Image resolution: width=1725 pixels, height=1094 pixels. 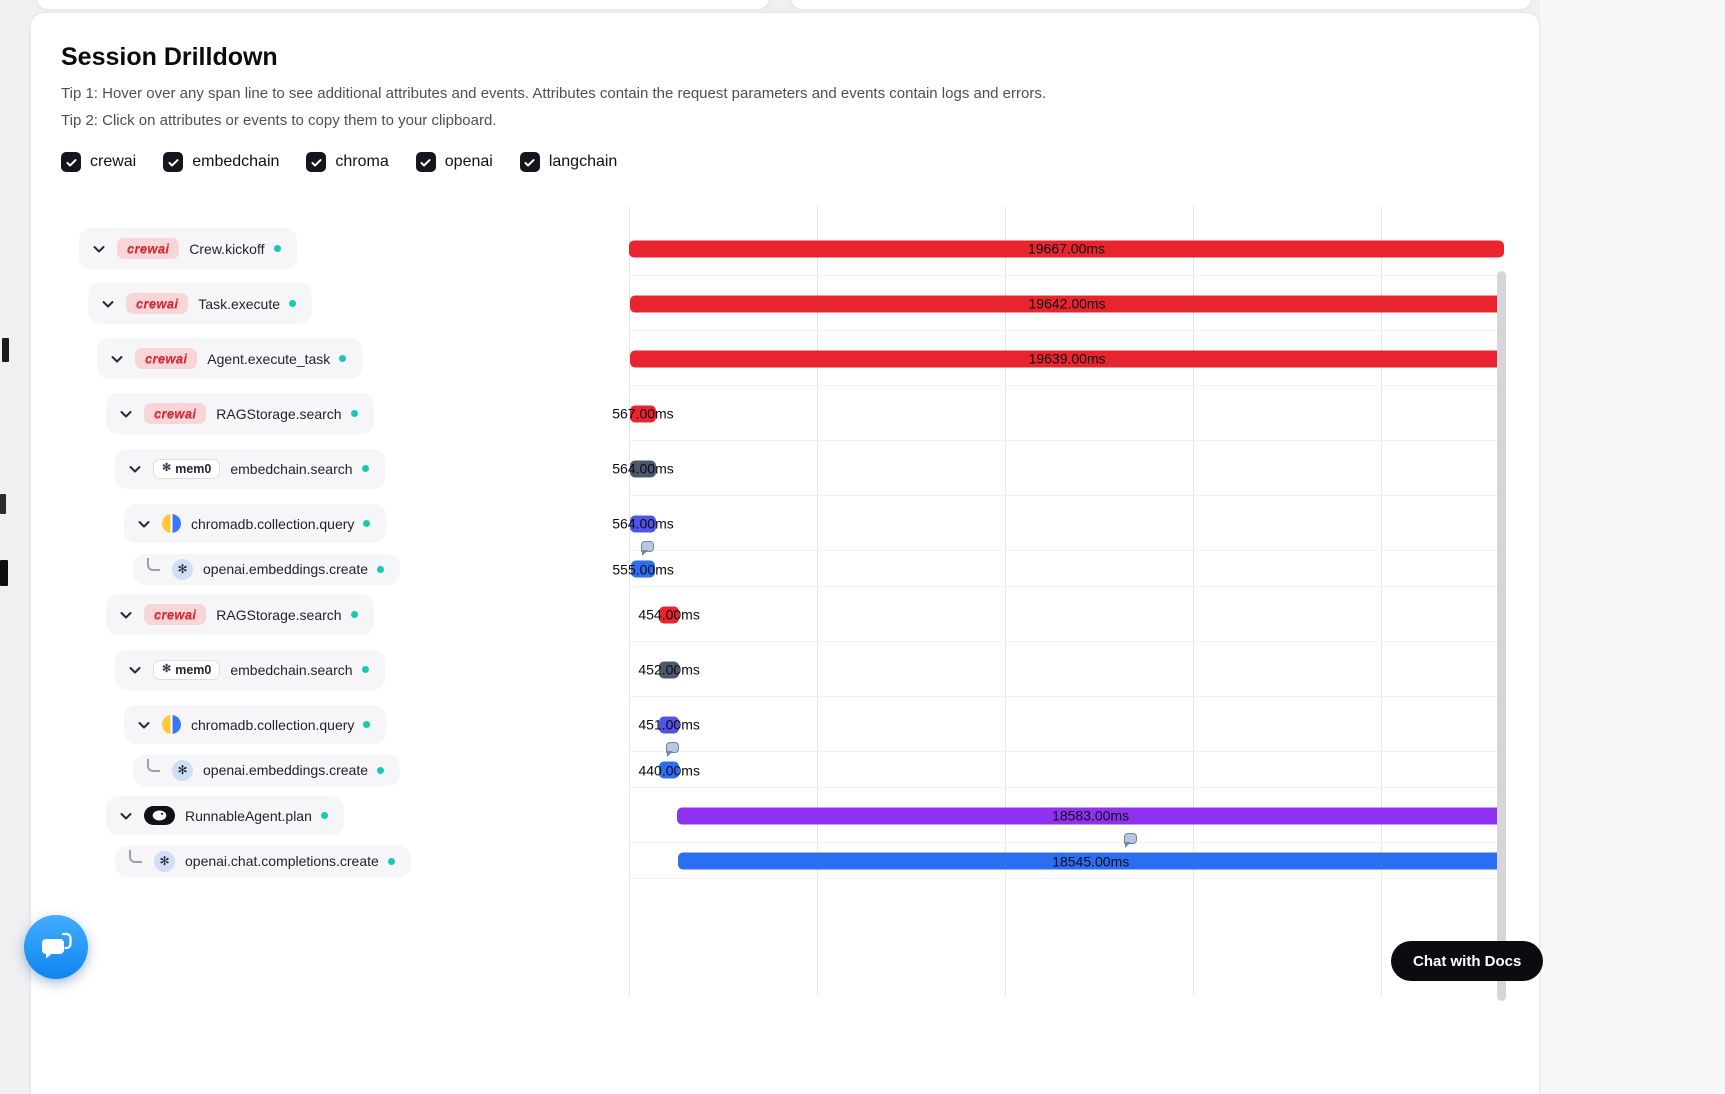 What do you see at coordinates (153, 765) in the screenshot?
I see `branch-connector-icon` at bounding box center [153, 765].